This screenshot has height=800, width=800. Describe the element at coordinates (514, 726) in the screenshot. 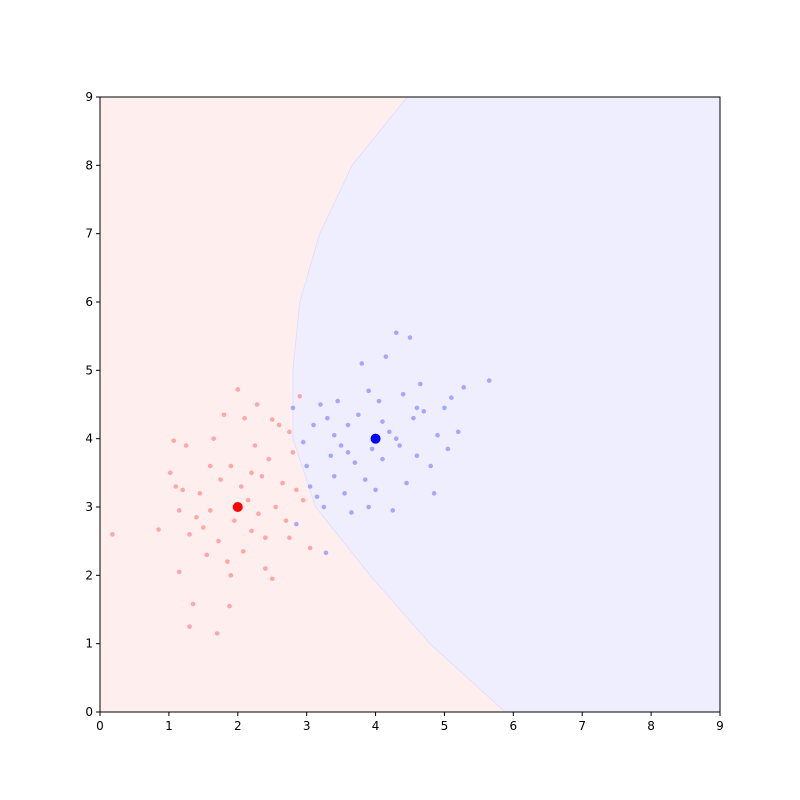

I see `x-tick-label: 6` at that location.